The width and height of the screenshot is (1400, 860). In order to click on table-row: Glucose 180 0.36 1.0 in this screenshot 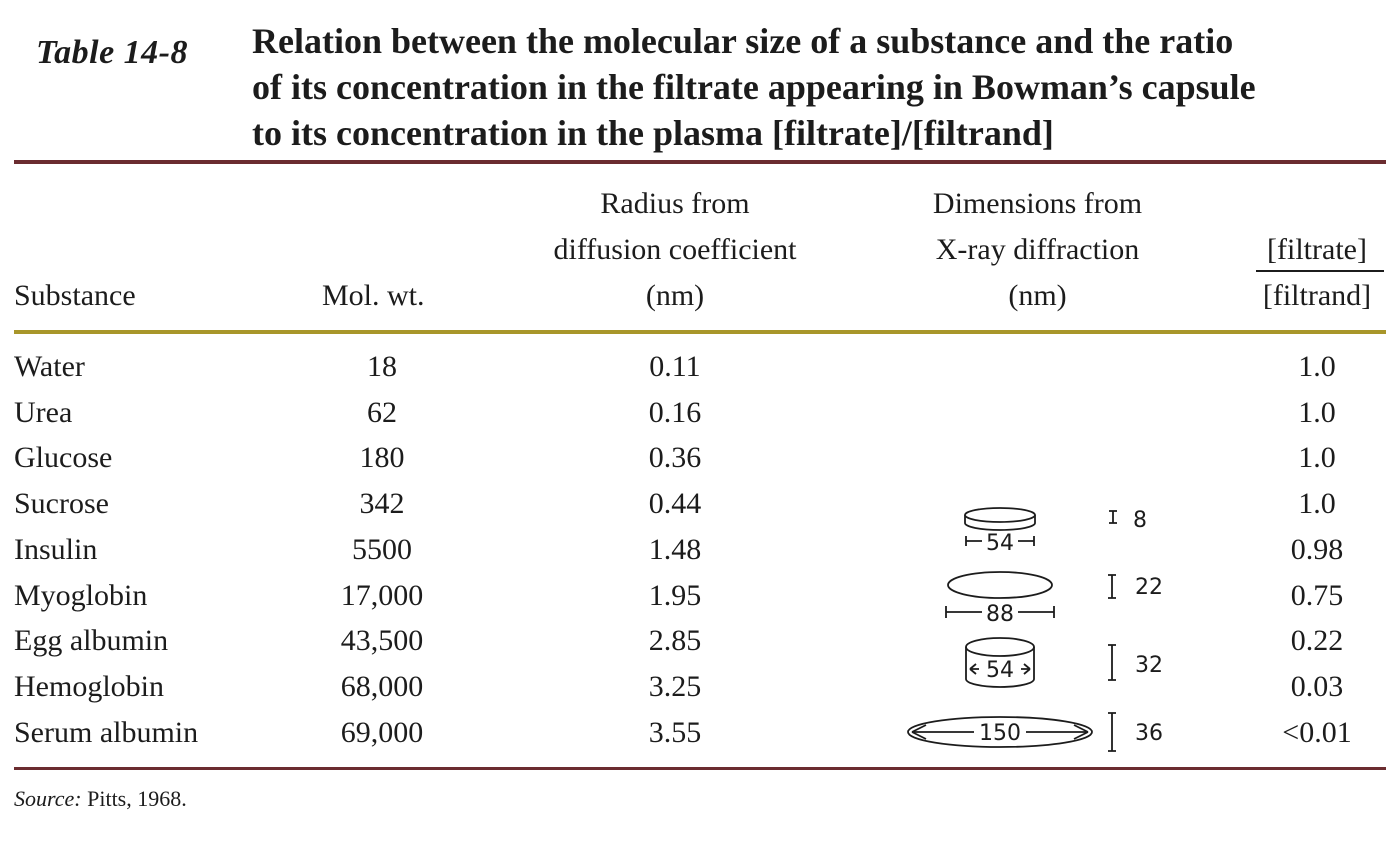, I will do `click(700, 458)`.